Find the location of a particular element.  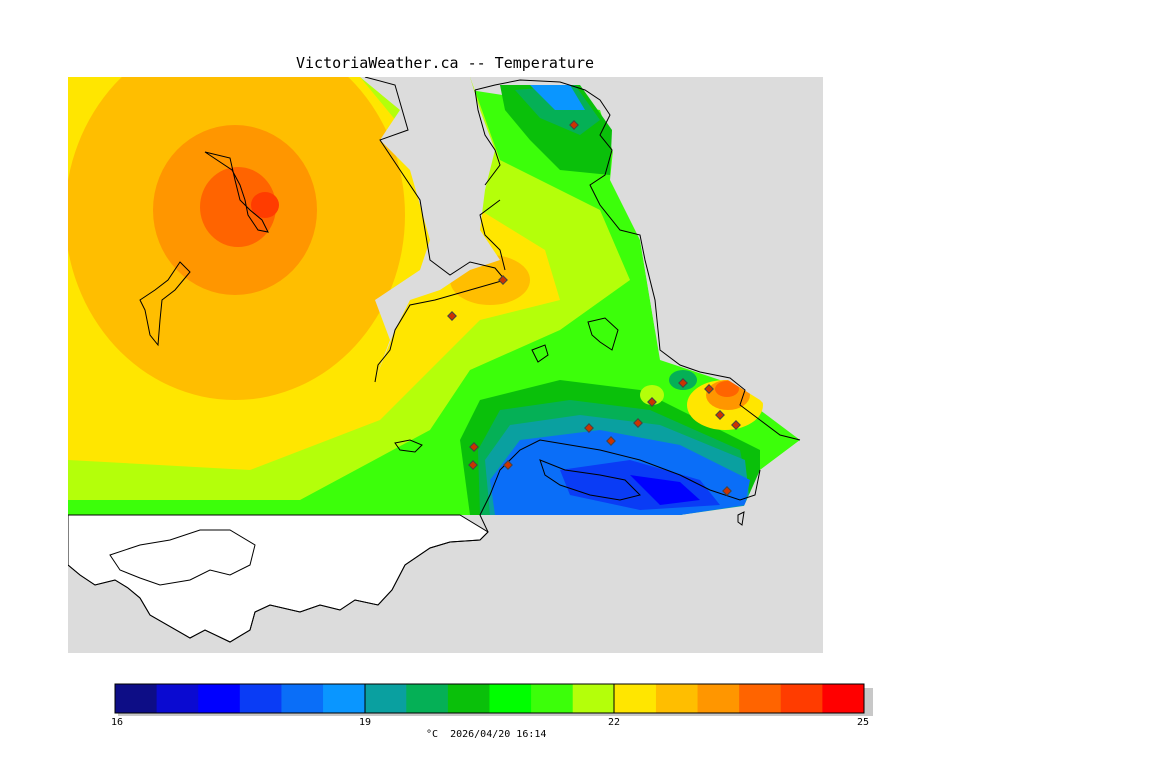

land-mask-central is located at coordinates (430, 228).